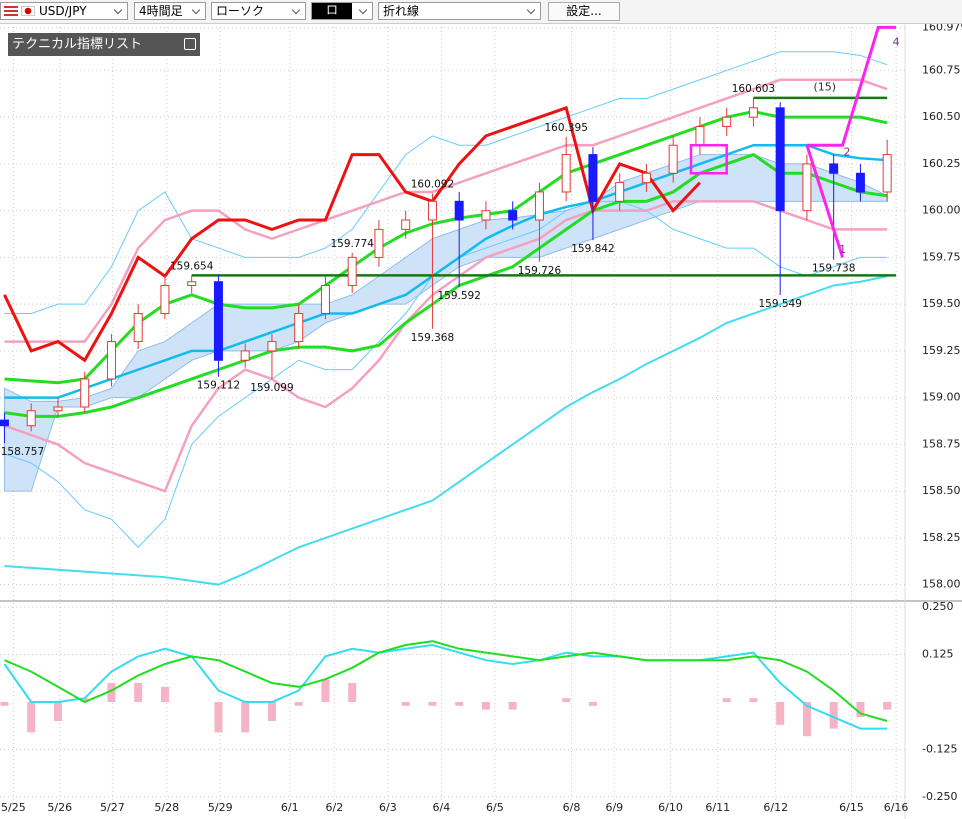 This screenshot has width=962, height=819. What do you see at coordinates (28, 11) in the screenshot?
I see `jp-flag` at bounding box center [28, 11].